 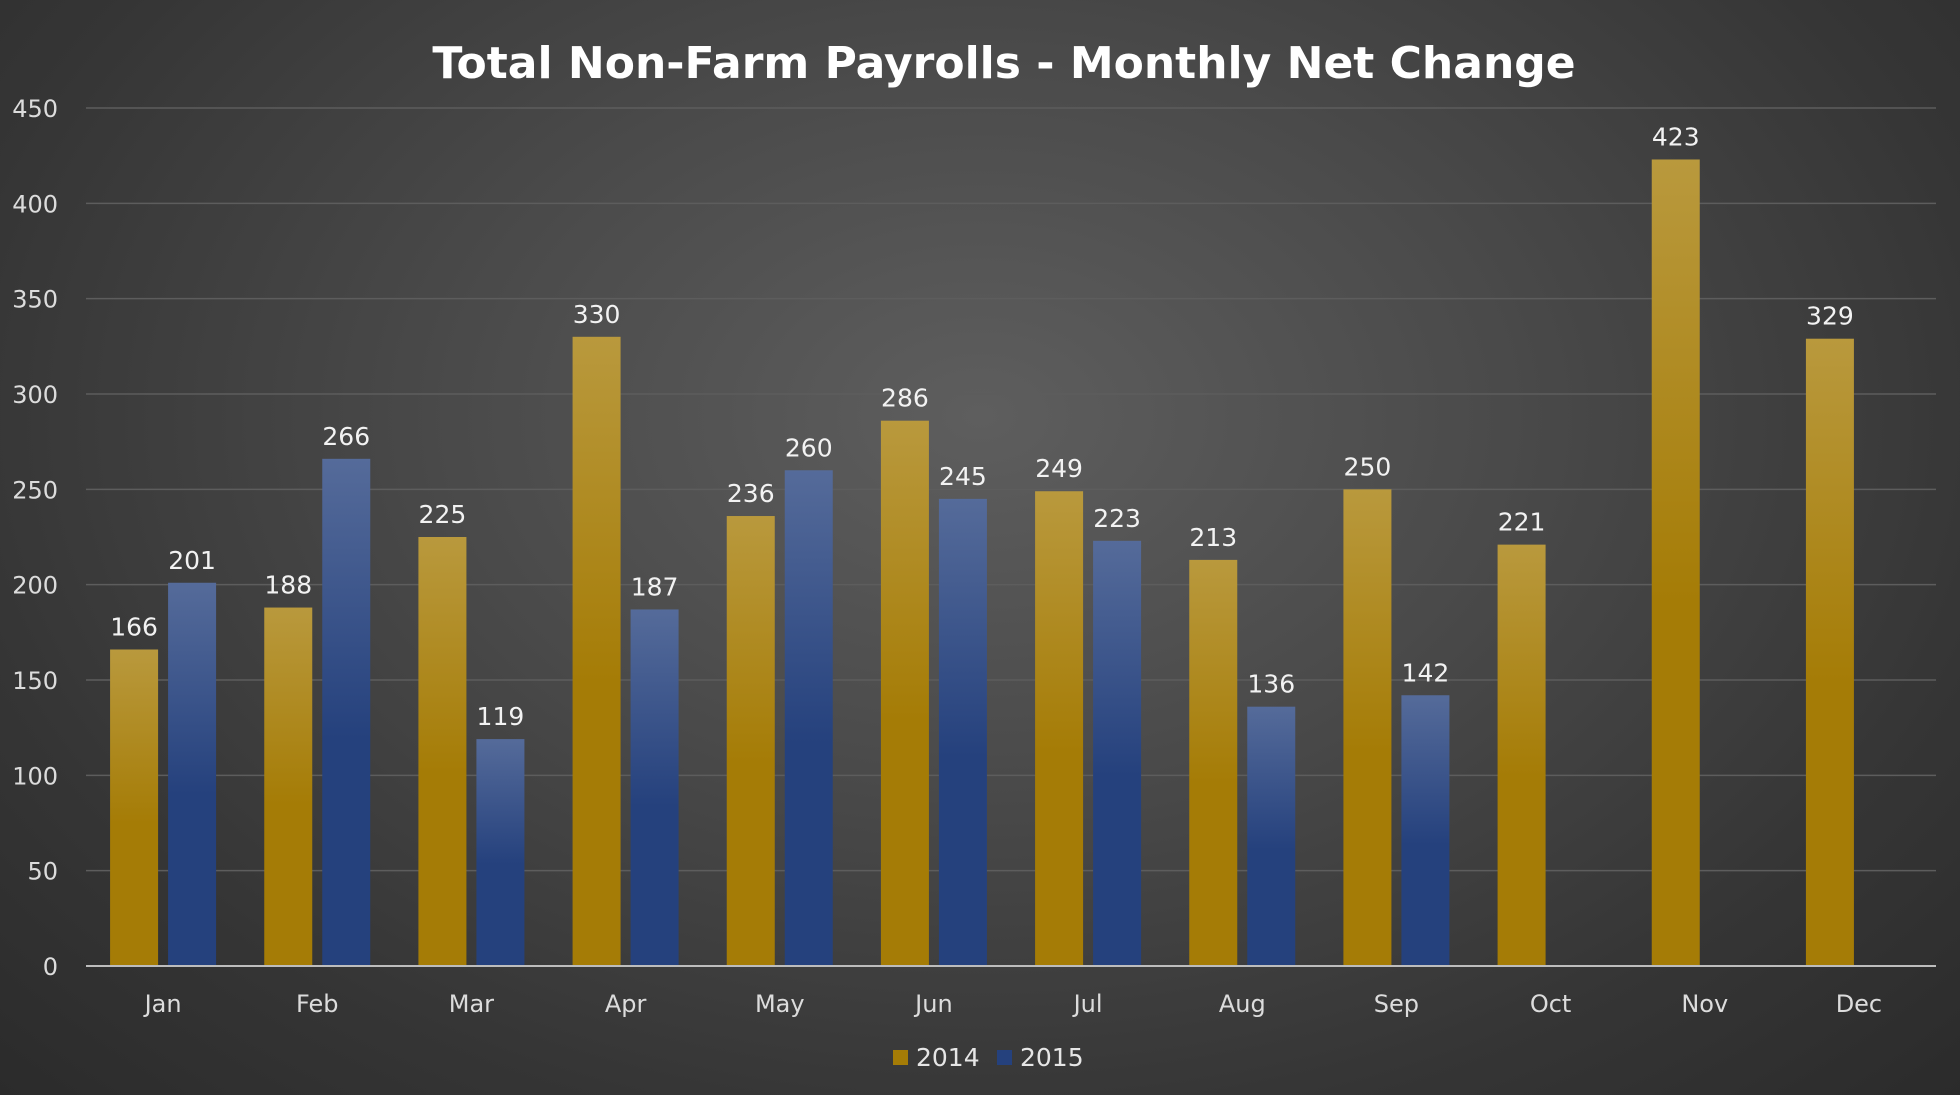 What do you see at coordinates (948, 1057) in the screenshot?
I see `legend-label-2014: 2014` at bounding box center [948, 1057].